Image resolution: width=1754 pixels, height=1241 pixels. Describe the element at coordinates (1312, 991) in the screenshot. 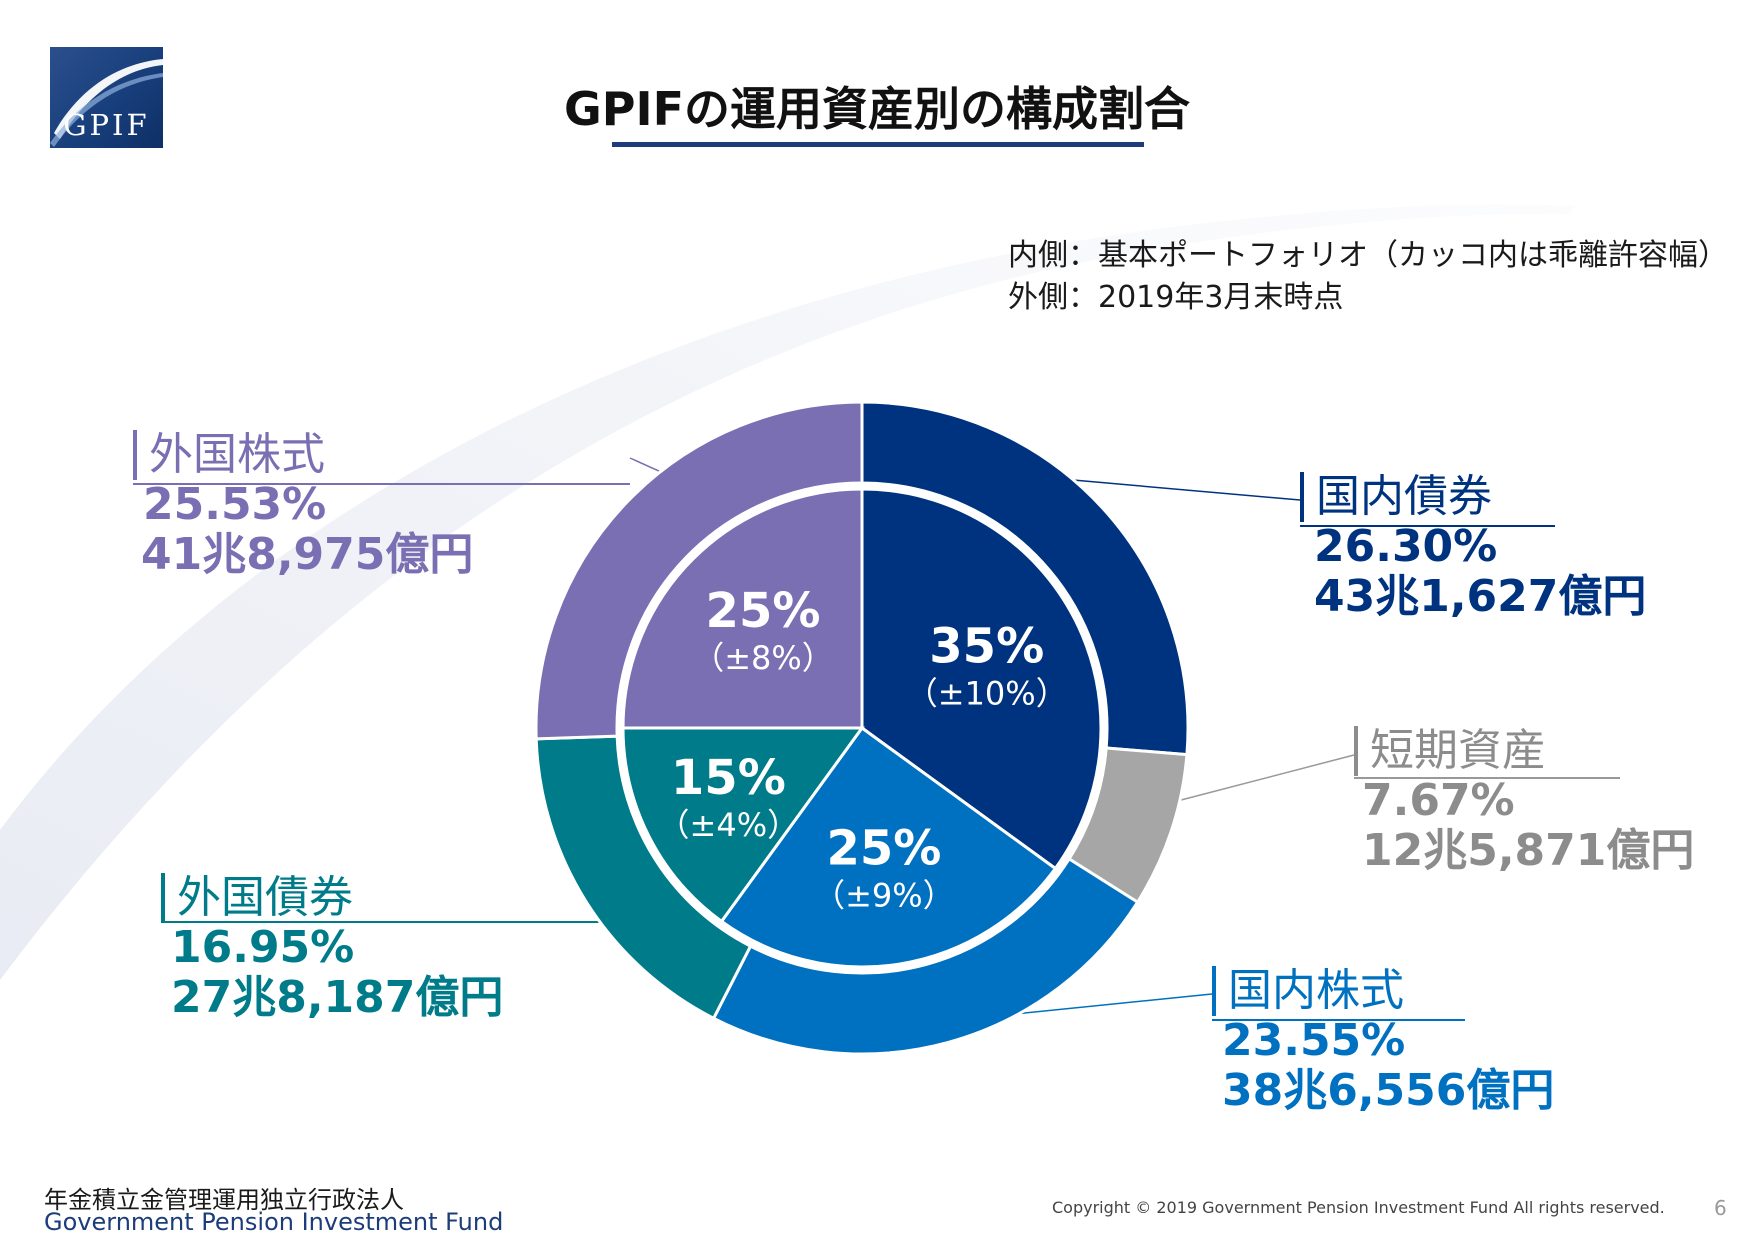

I see `label-domestic-stocks-name: 国内株式` at that location.